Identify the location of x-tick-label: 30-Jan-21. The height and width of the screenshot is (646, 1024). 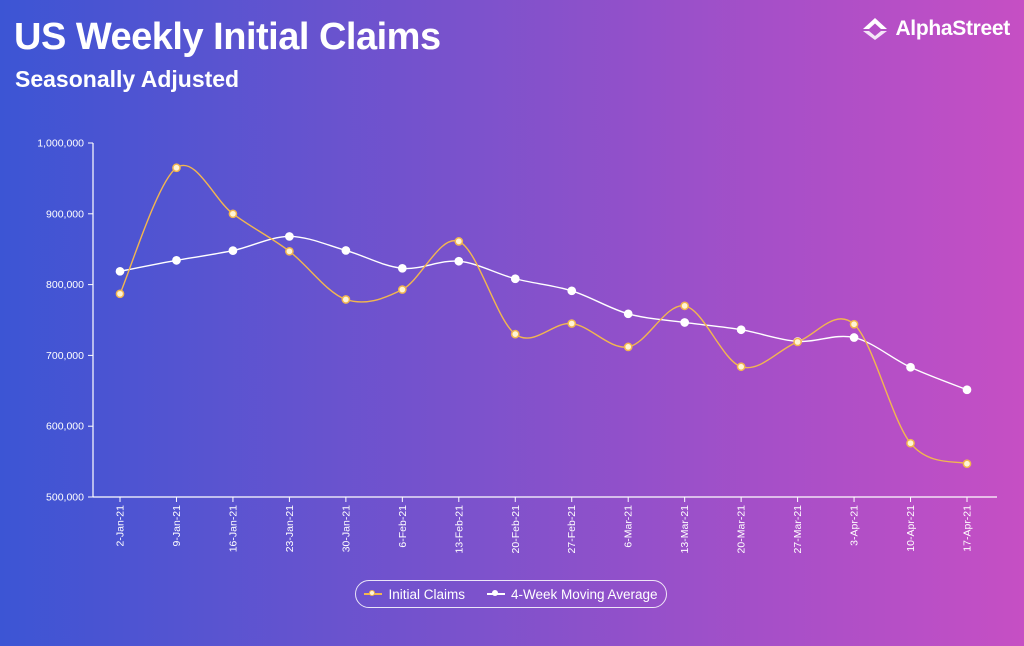
(346, 528).